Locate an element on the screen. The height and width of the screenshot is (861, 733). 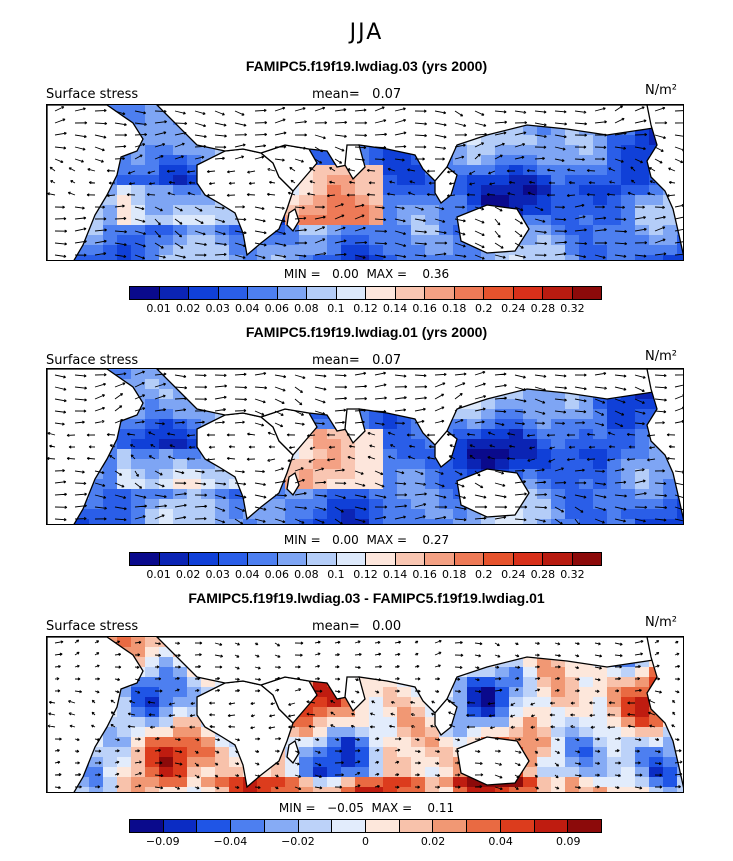
panel-3-variable-label: Surface stress is located at coordinates (92, 626).